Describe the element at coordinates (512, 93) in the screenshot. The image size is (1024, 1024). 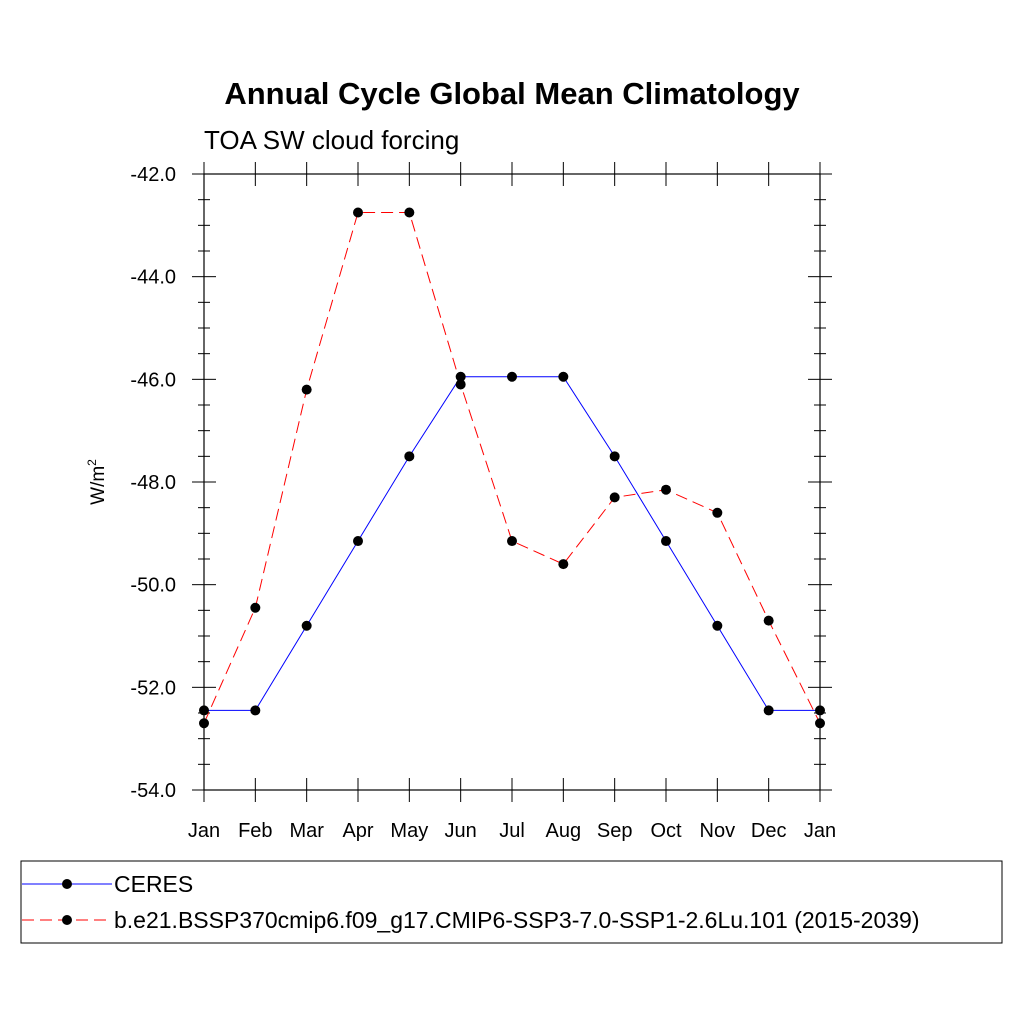
I see `chart-title: Annual Cycle Global Mean Climatology` at that location.